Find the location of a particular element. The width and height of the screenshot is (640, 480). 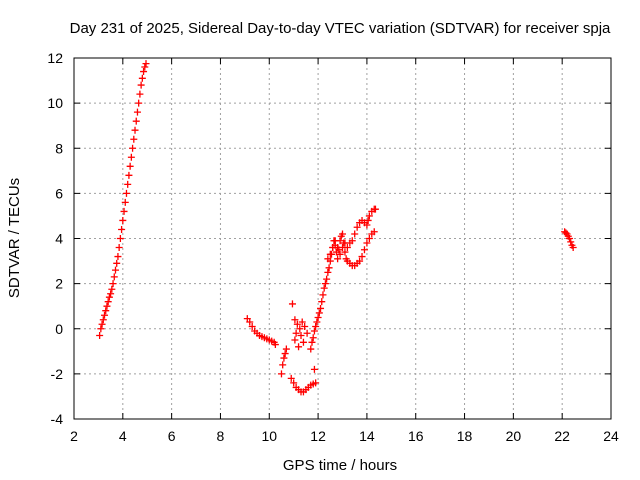

y-tick-label: 0 is located at coordinates (59, 329).